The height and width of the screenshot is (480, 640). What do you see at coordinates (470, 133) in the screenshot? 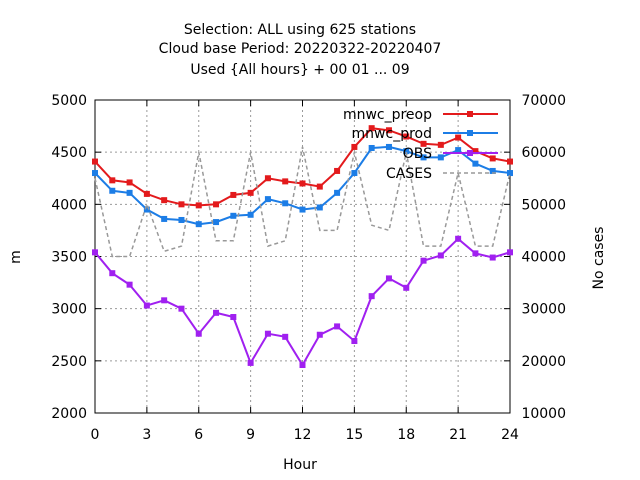
I see `legend-marker-mnwc-prod` at bounding box center [470, 133].